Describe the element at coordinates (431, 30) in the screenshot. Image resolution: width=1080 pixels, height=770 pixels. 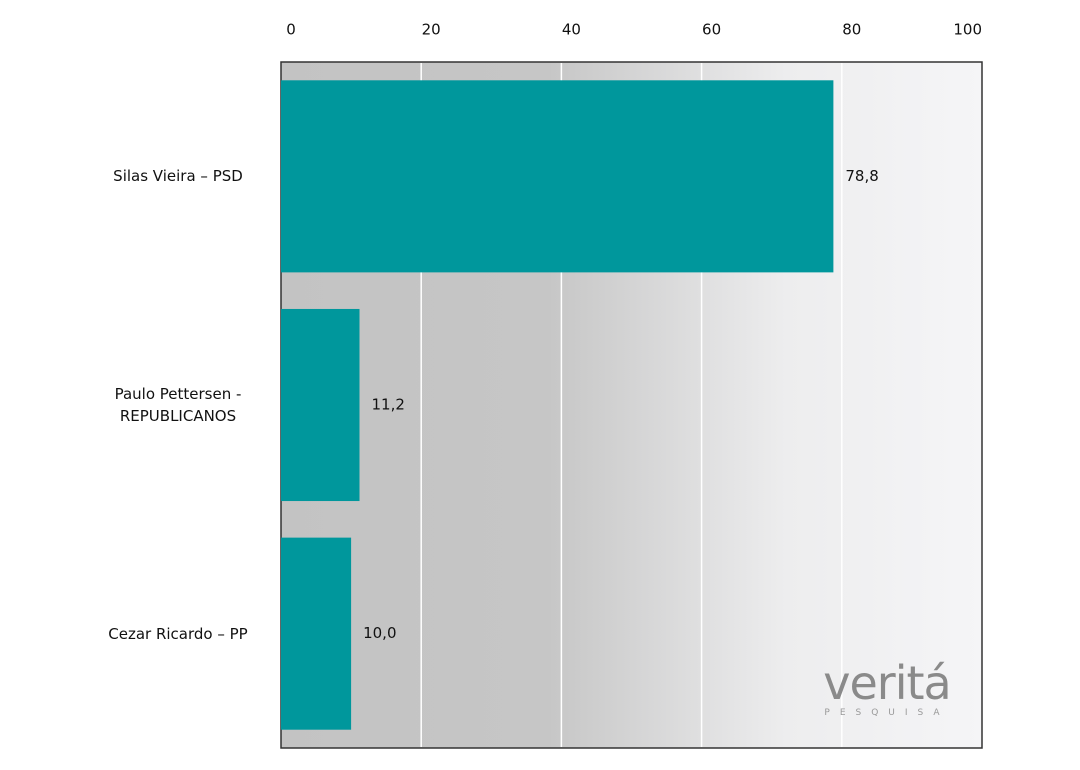
I see `x-tick-label: 20` at that location.